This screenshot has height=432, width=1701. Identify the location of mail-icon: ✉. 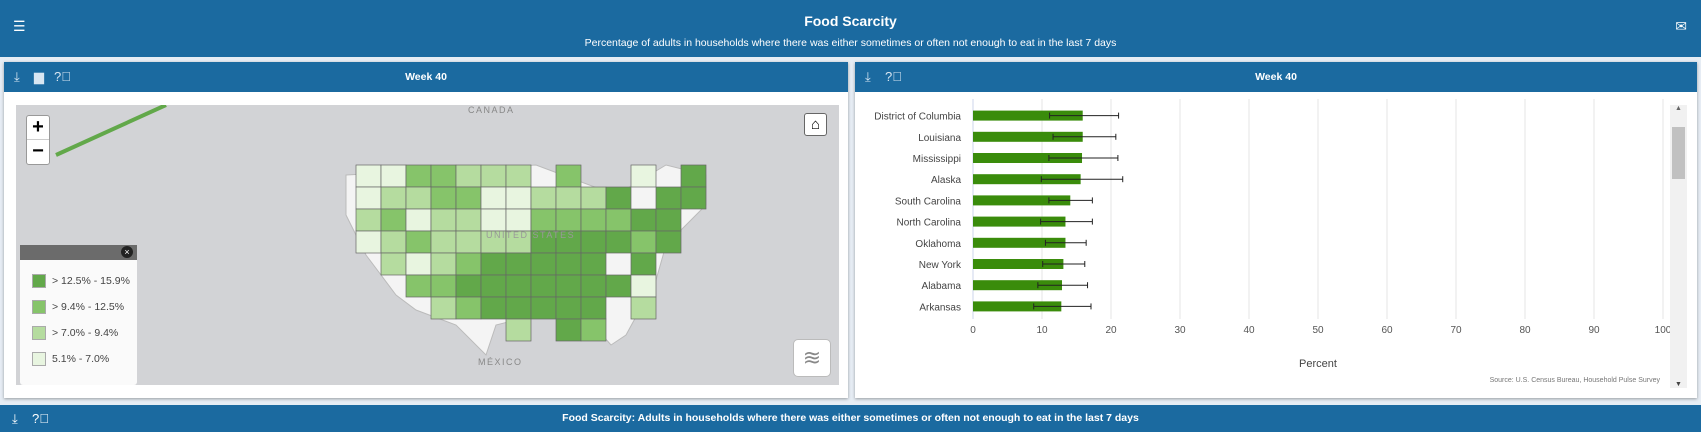
(1681, 26).